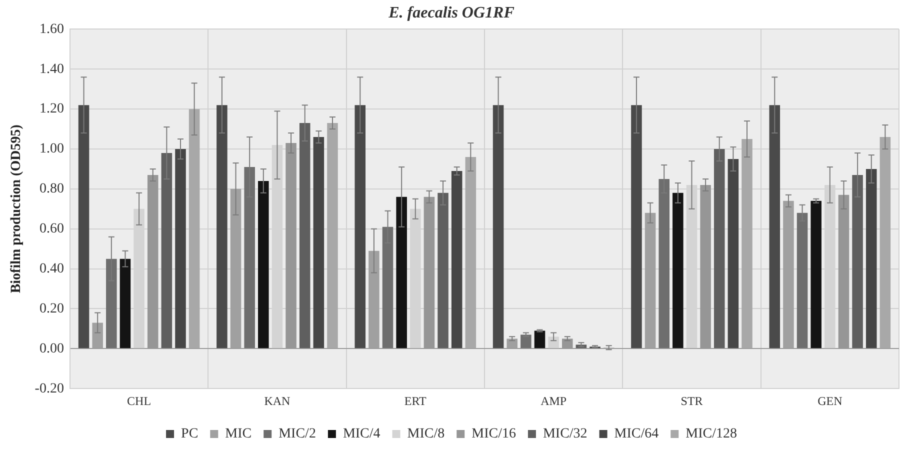 The height and width of the screenshot is (451, 905). Describe the element at coordinates (691, 401) in the screenshot. I see `x-tick-label: STR` at that location.